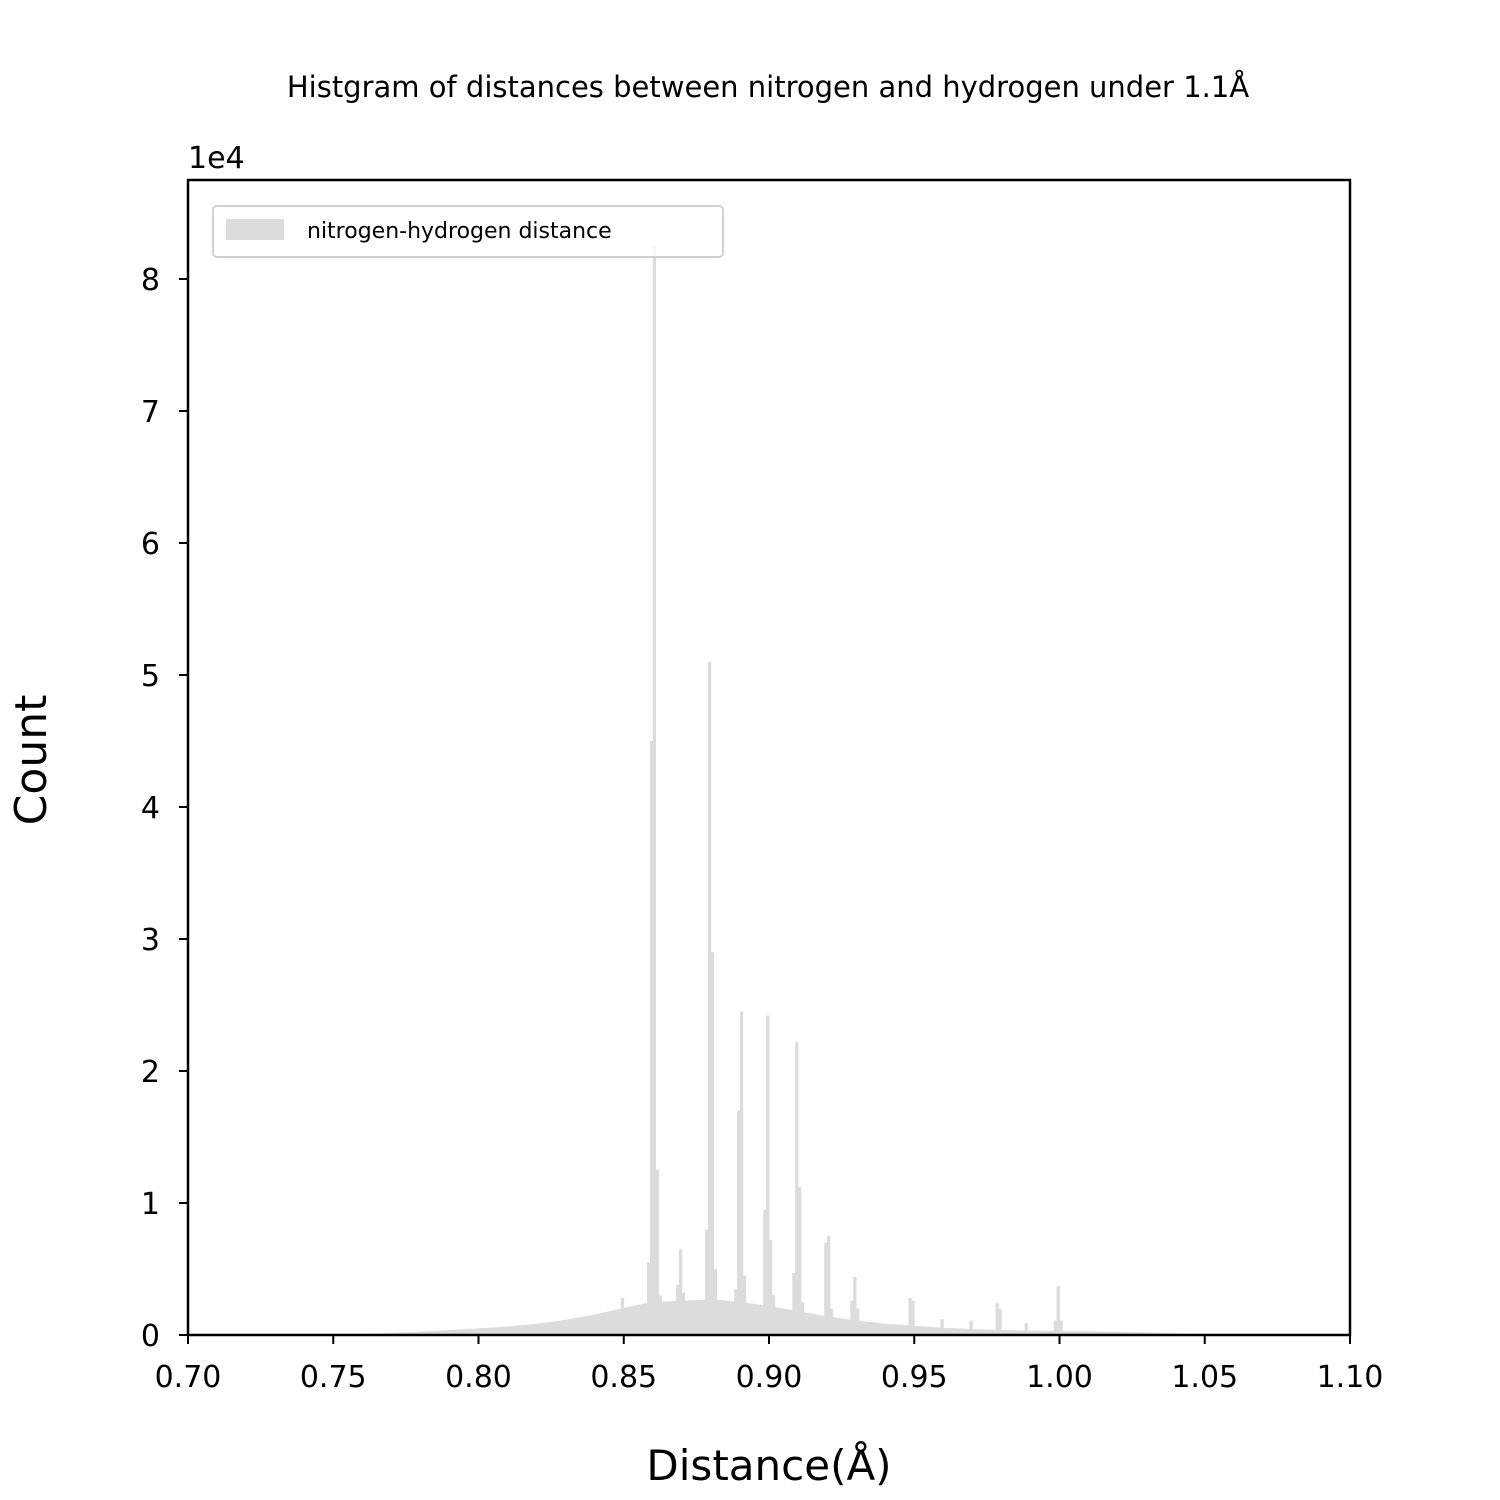 The image size is (1500, 1500). Describe the element at coordinates (769, 1377) in the screenshot. I see `x-tick-label: 0.90` at that location.